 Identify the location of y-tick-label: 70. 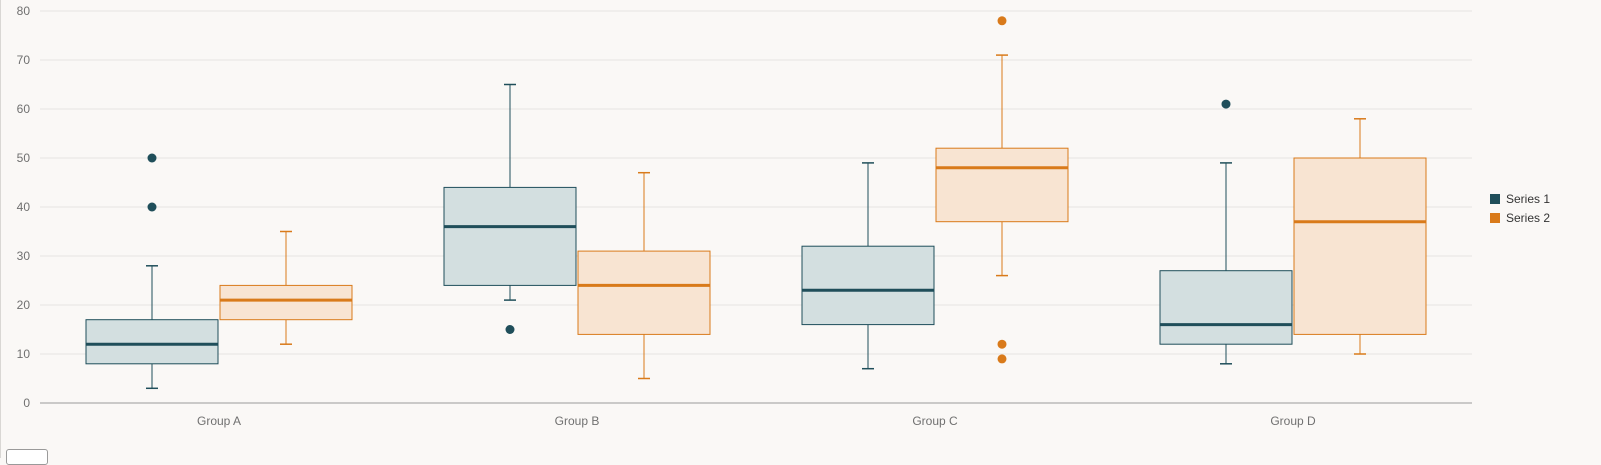
(24, 60).